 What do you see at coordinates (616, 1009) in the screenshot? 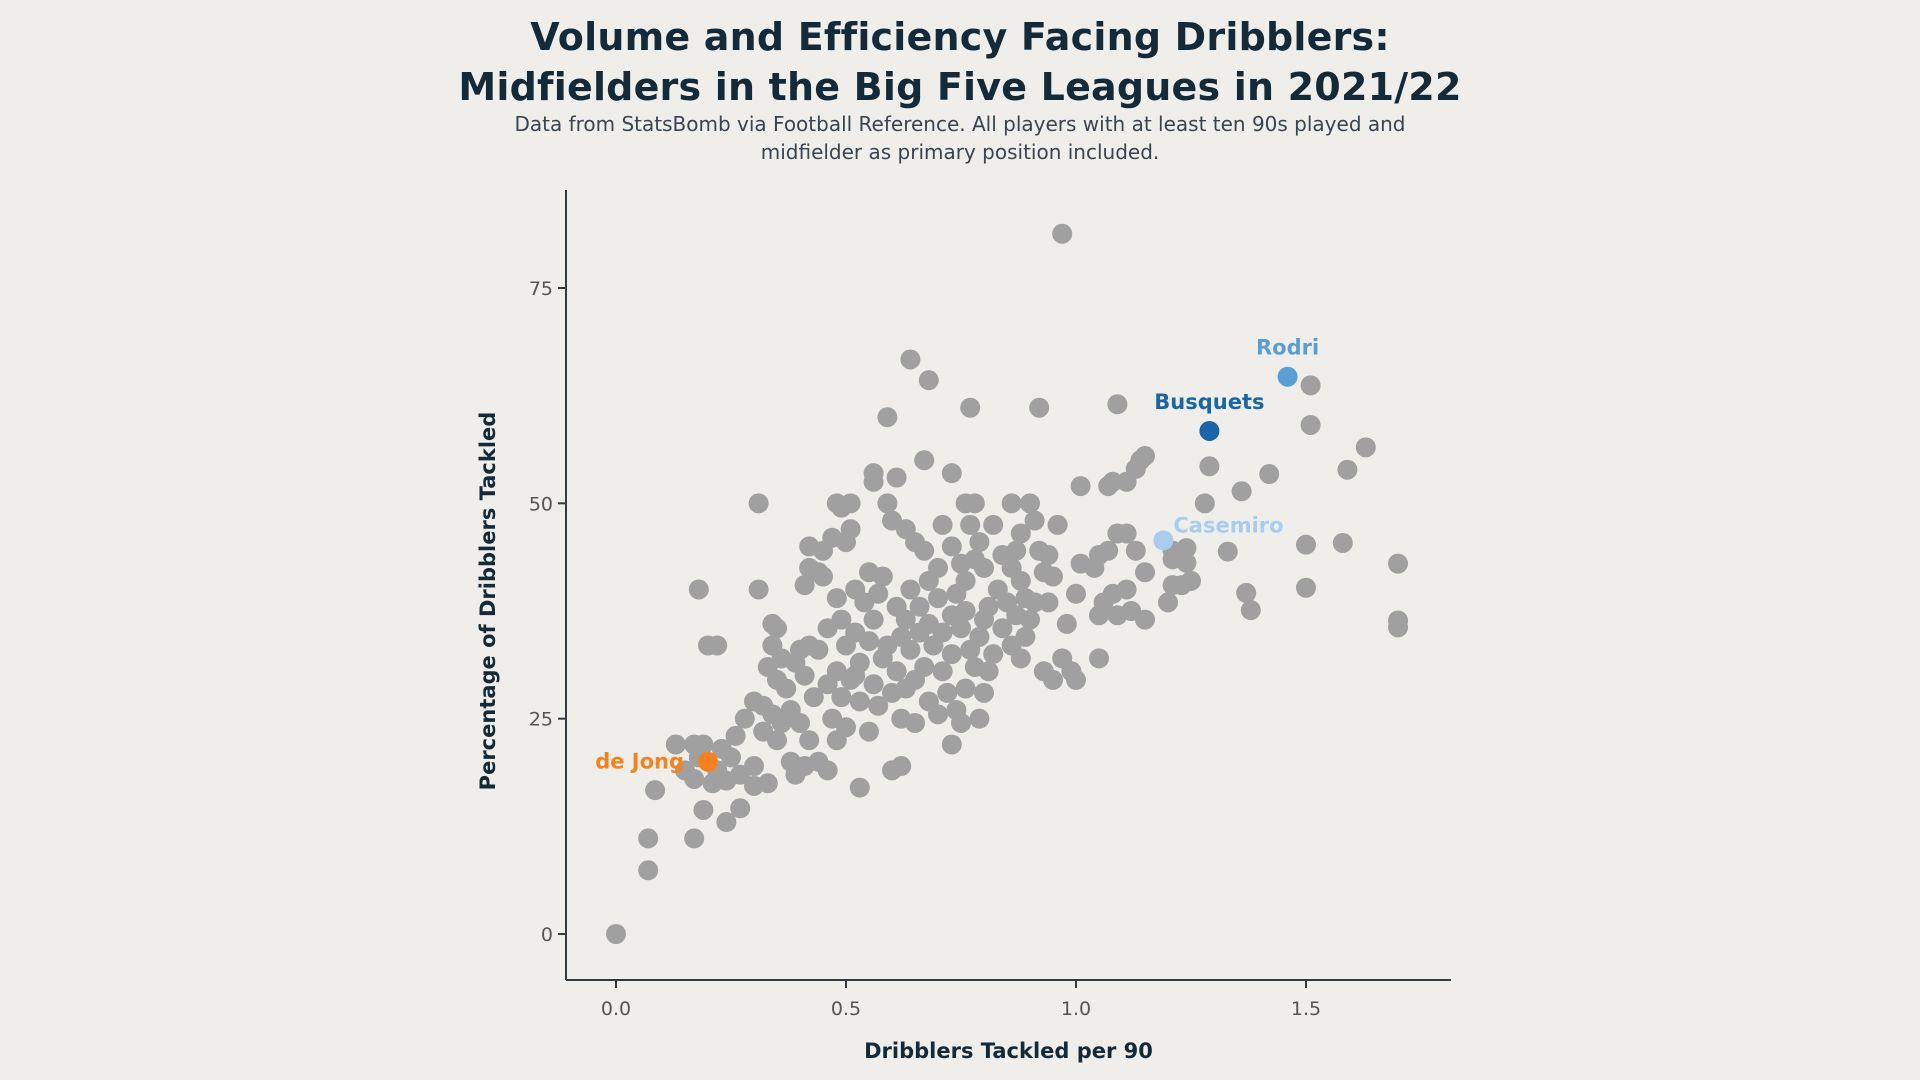
I see `x-tick-label: 0.0` at bounding box center [616, 1009].